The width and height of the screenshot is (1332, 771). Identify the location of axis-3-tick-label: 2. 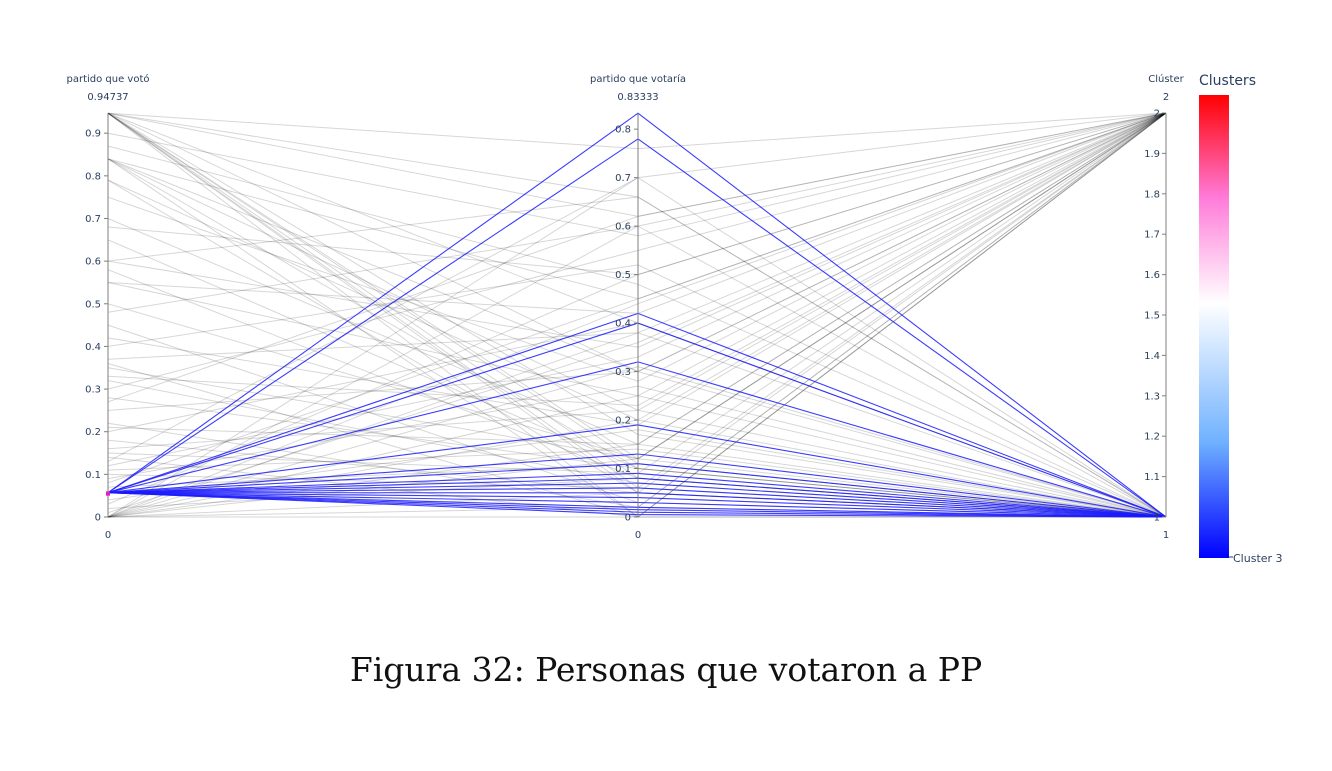
(1157, 114).